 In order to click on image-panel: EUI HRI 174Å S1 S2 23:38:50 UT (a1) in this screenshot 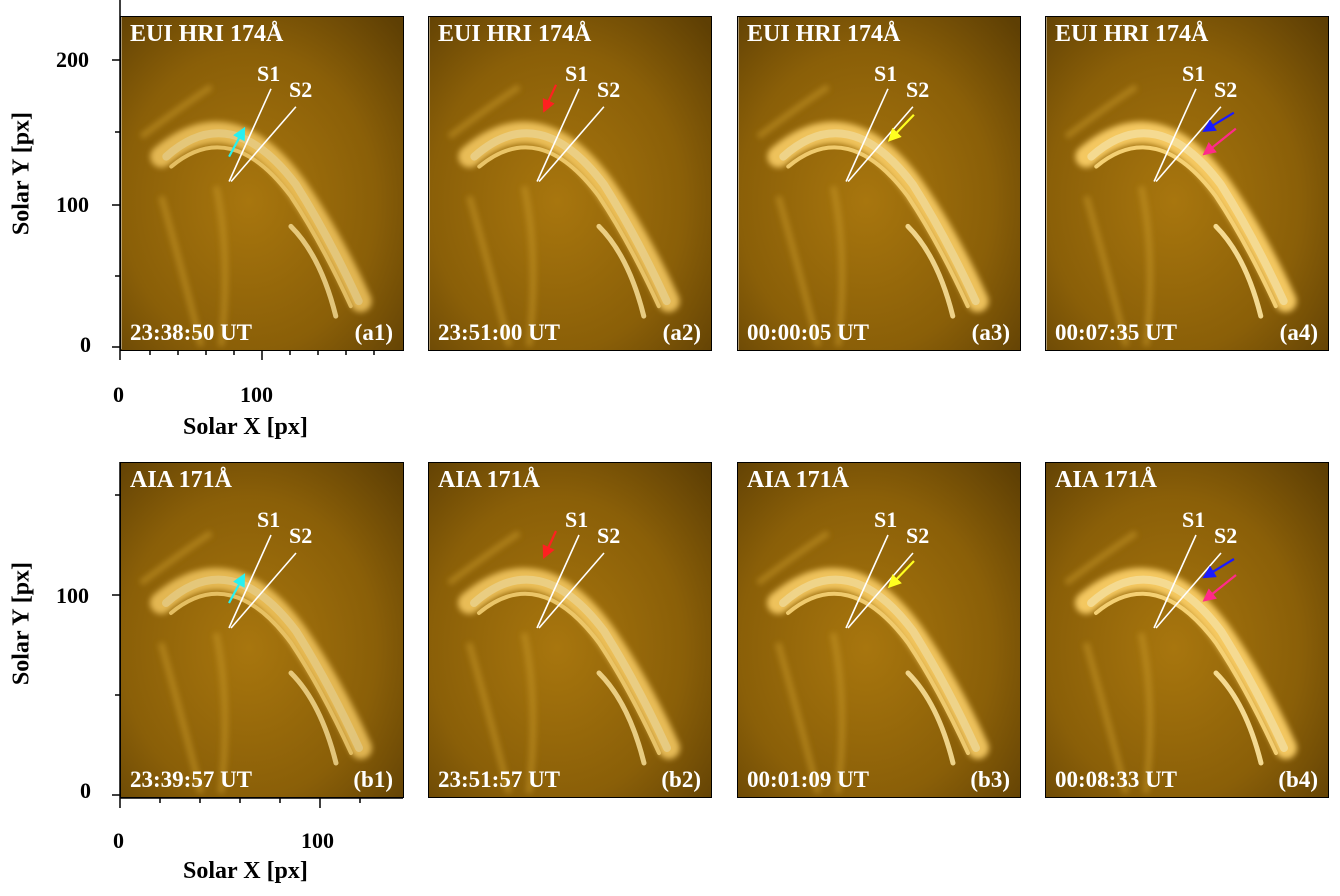, I will do `click(262, 183)`.